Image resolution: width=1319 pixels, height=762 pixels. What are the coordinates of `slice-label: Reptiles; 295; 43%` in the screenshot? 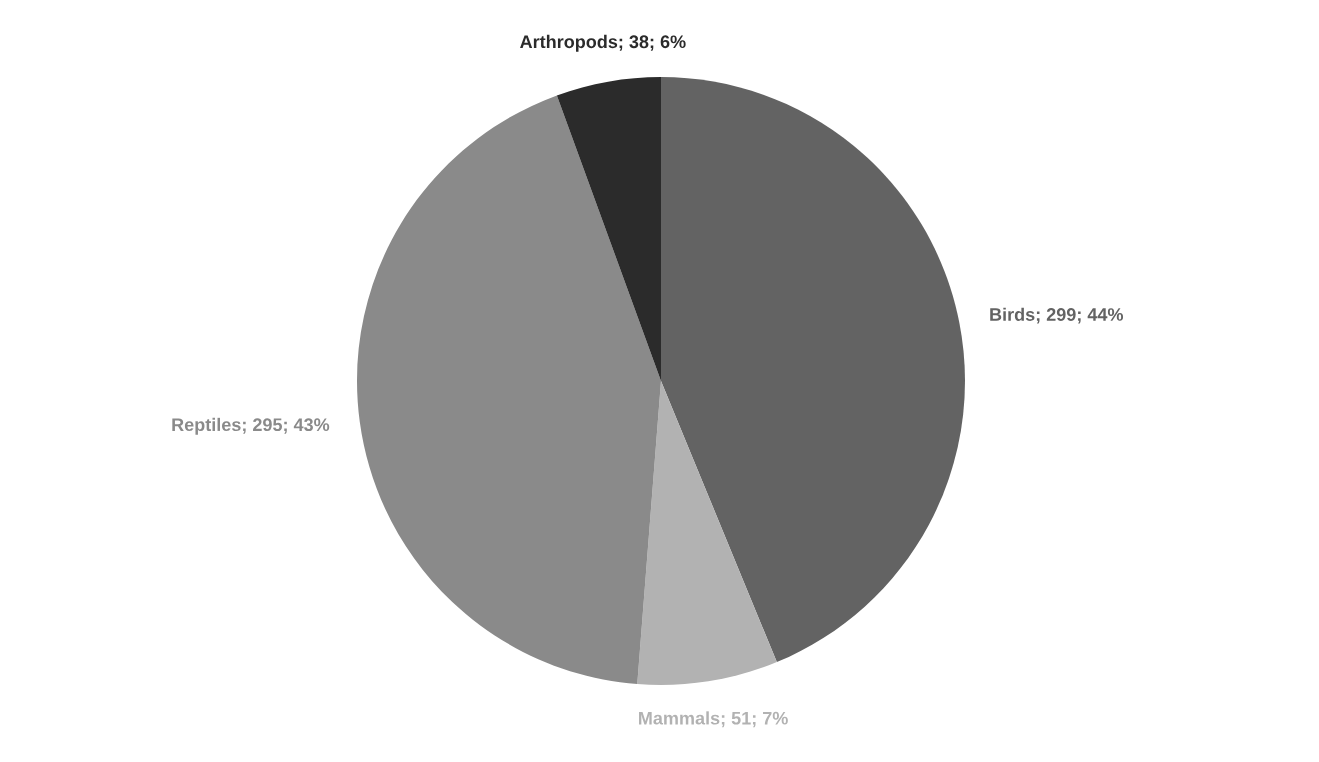 It's located at (251, 426).